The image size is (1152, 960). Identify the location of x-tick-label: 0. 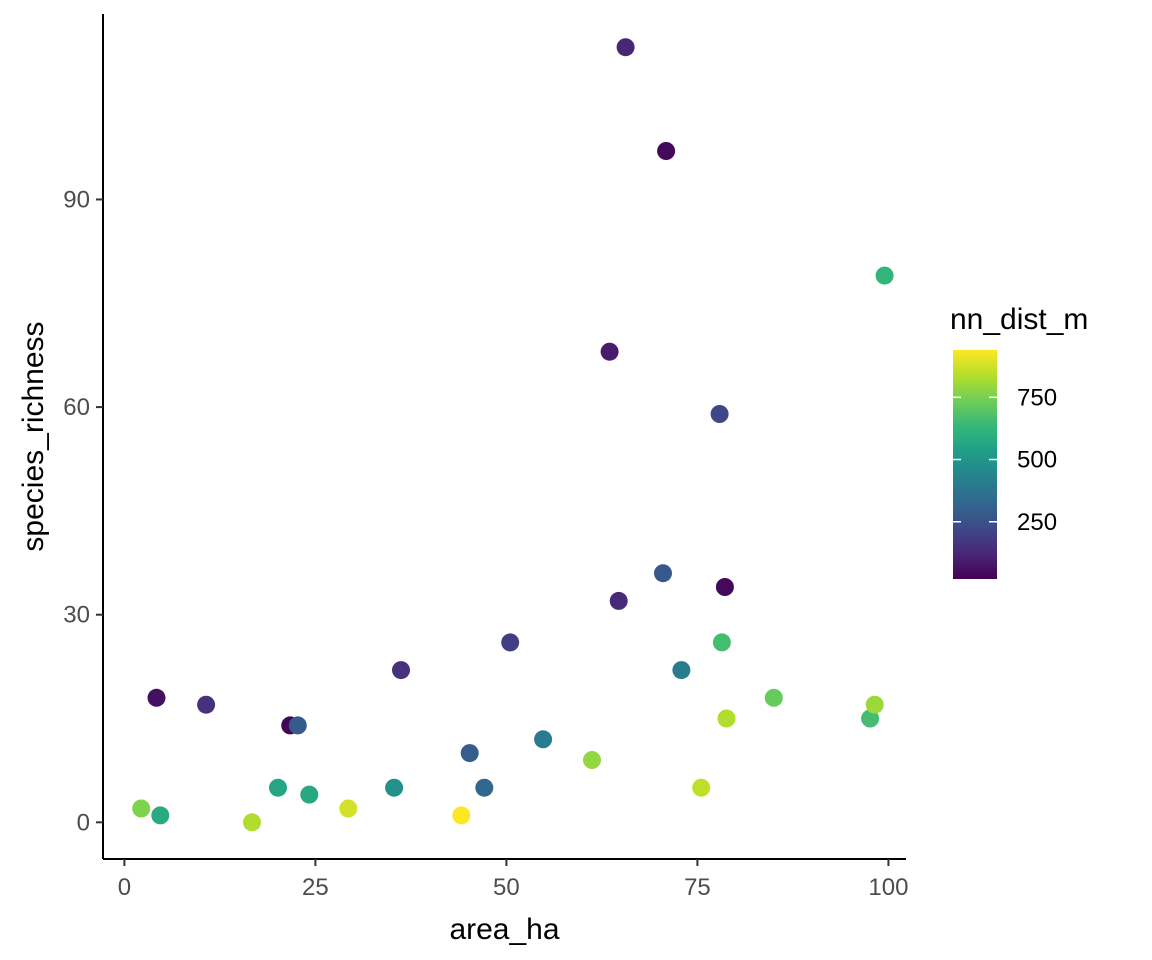
(124, 887).